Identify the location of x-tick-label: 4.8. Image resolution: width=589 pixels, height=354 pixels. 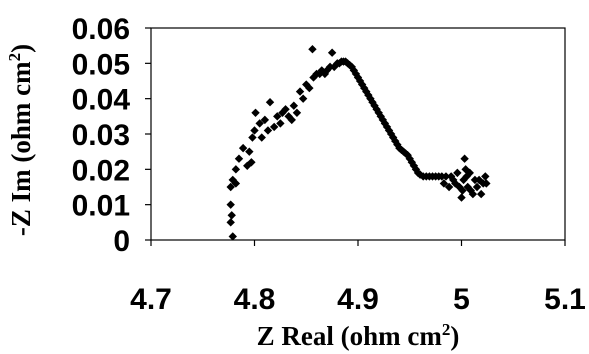
(255, 299).